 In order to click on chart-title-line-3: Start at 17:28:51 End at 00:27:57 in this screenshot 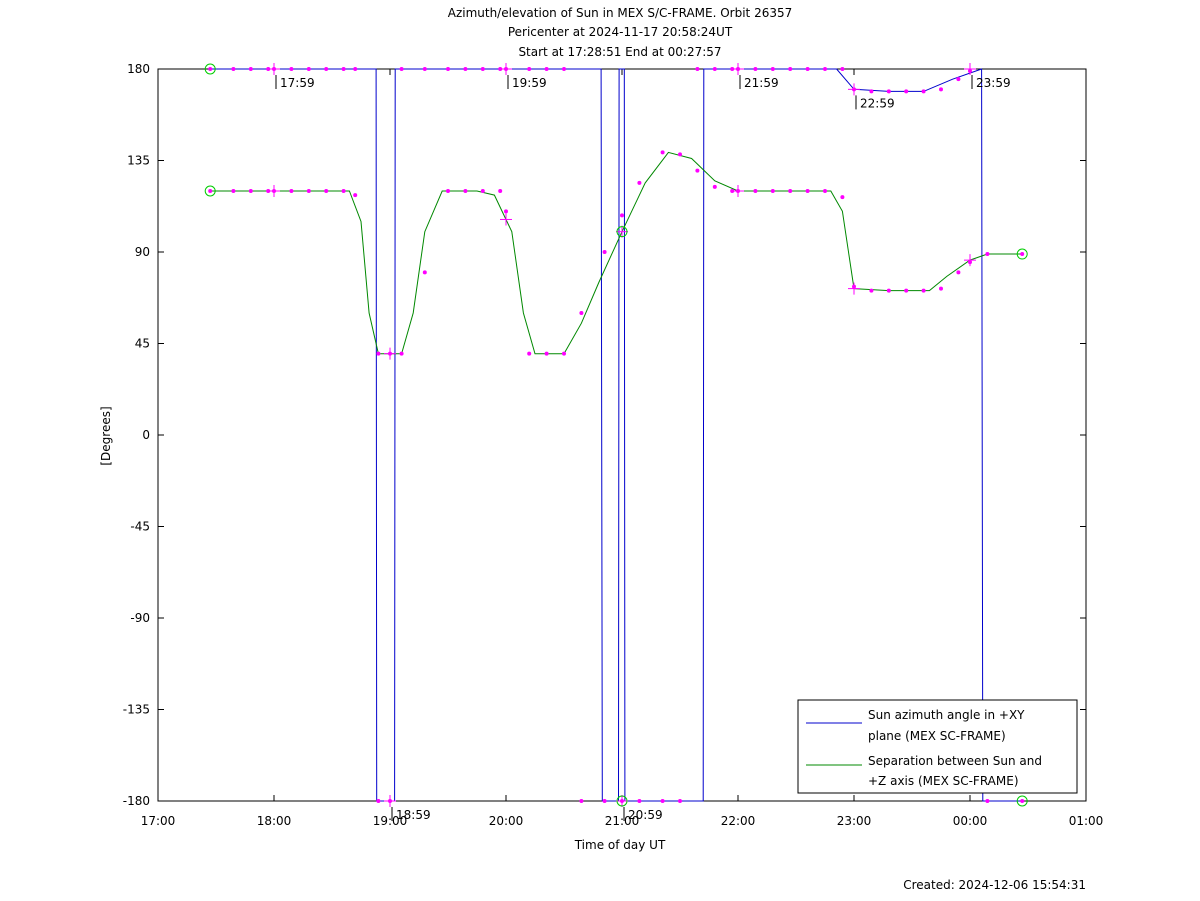, I will do `click(619, 52)`.